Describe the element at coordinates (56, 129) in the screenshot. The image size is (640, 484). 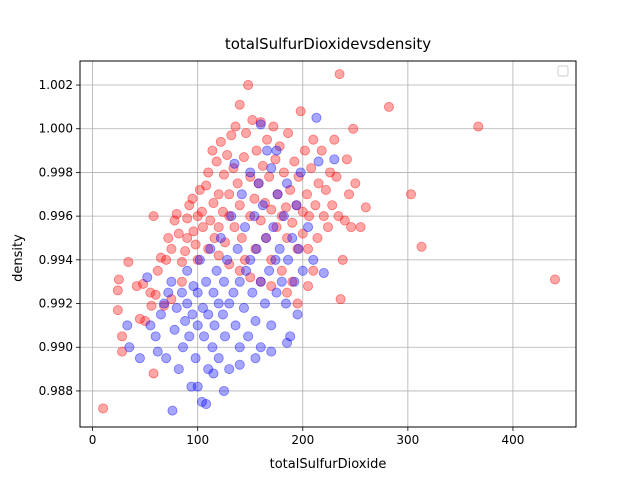
I see `y-tick-label: 1.000` at that location.